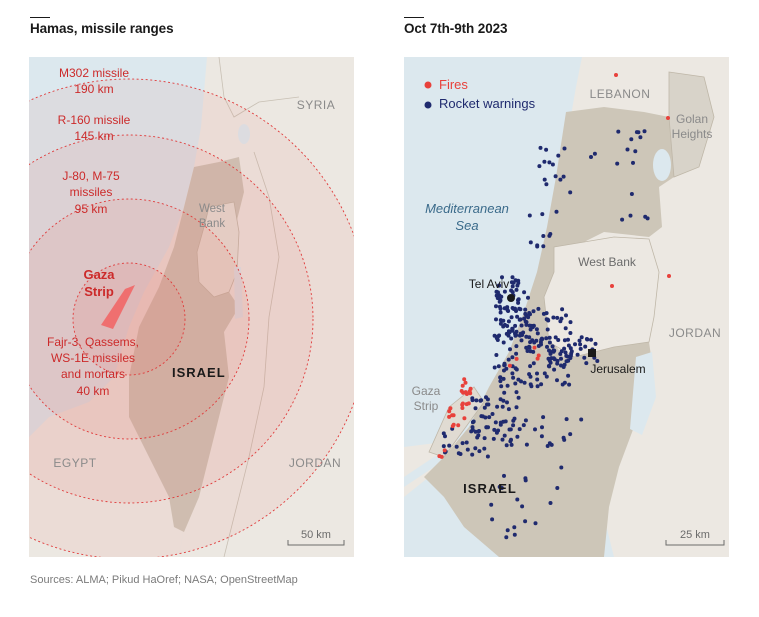 The height and width of the screenshot is (617, 759). I want to click on label-gaza-line1: Gaza, so click(99, 274).